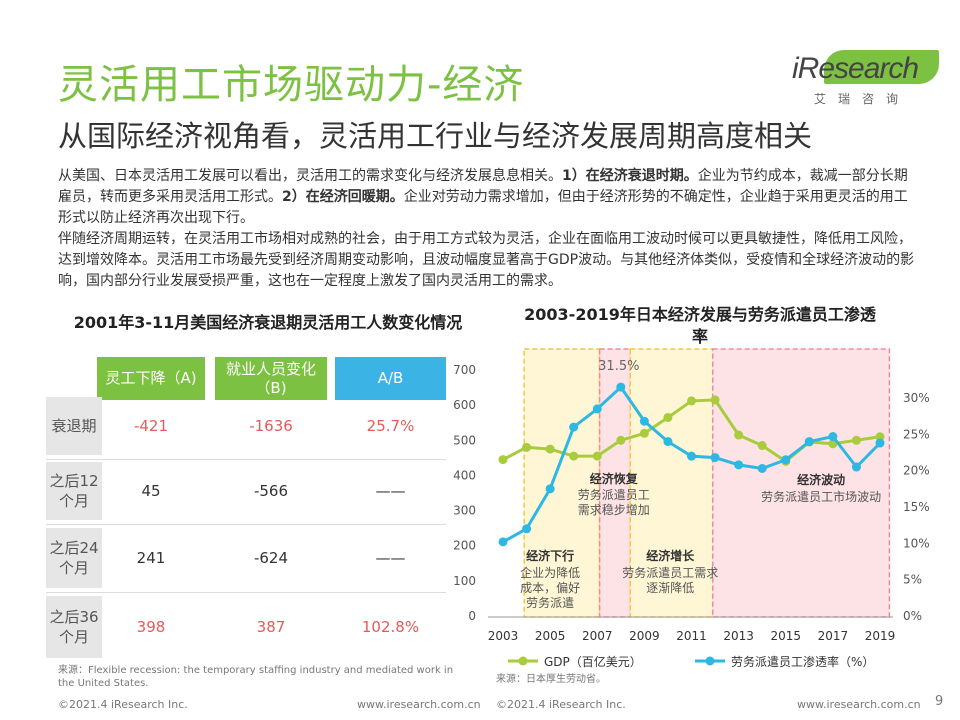  I want to click on table-header-ab: A/B, so click(390, 378).